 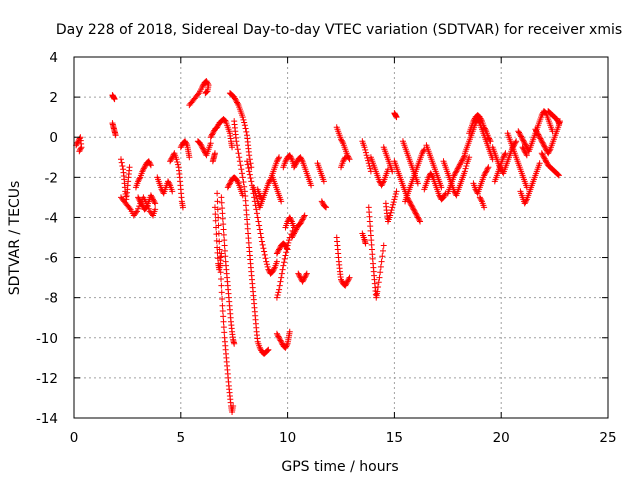 I want to click on y-tick-label: 0, so click(x=53, y=138).